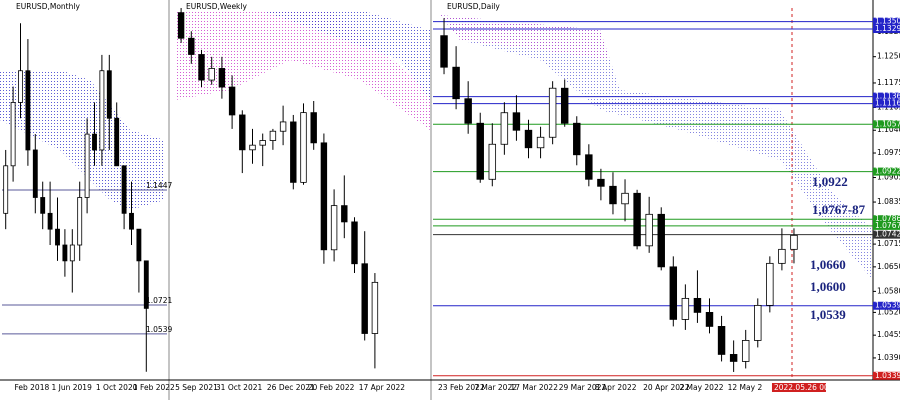  What do you see at coordinates (887, 21) in the screenshot?
I see `level-label: 1.1350` at bounding box center [887, 21].